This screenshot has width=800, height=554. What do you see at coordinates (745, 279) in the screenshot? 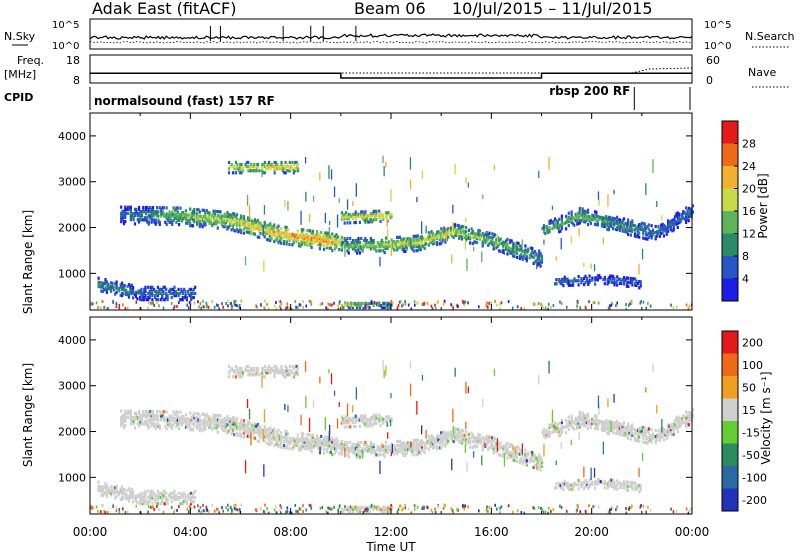
I see `power-colorbar-label: 4` at bounding box center [745, 279].